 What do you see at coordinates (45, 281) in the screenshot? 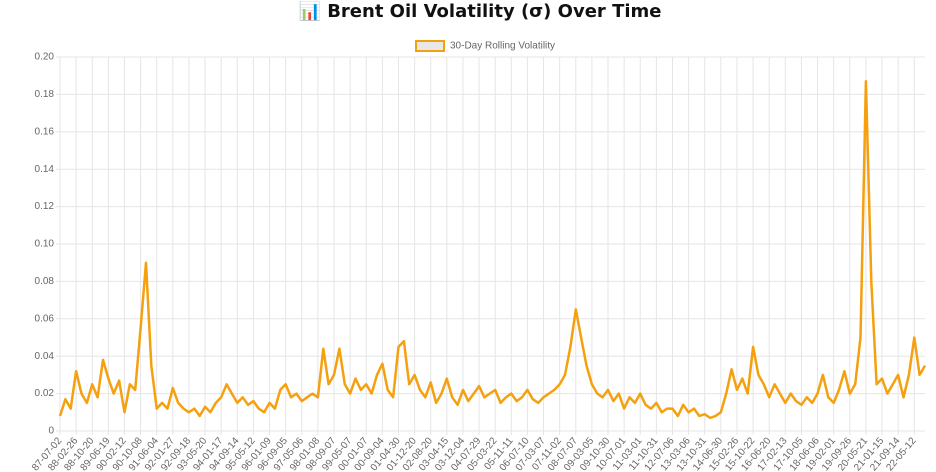
I see `y-tick-label: 0.08` at bounding box center [45, 281].